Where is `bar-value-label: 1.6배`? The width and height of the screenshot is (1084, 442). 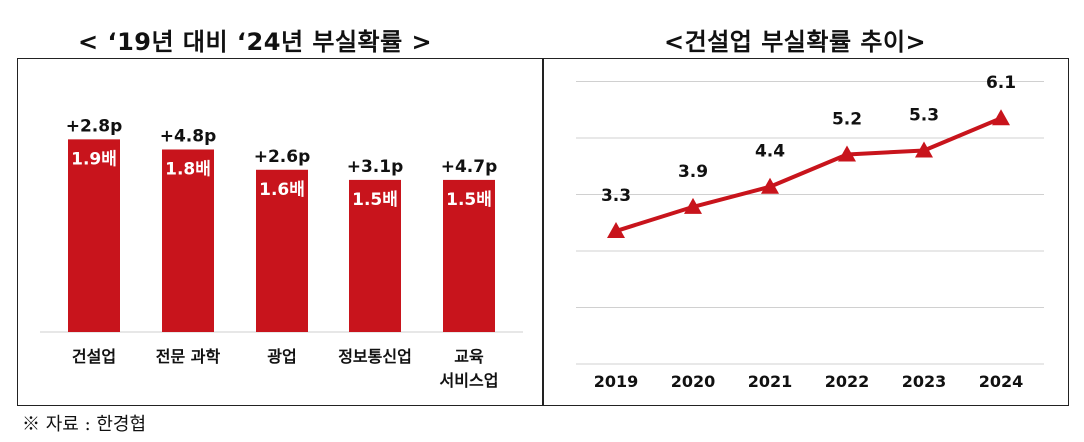 bar-value-label: 1.6배 is located at coordinates (282, 190).